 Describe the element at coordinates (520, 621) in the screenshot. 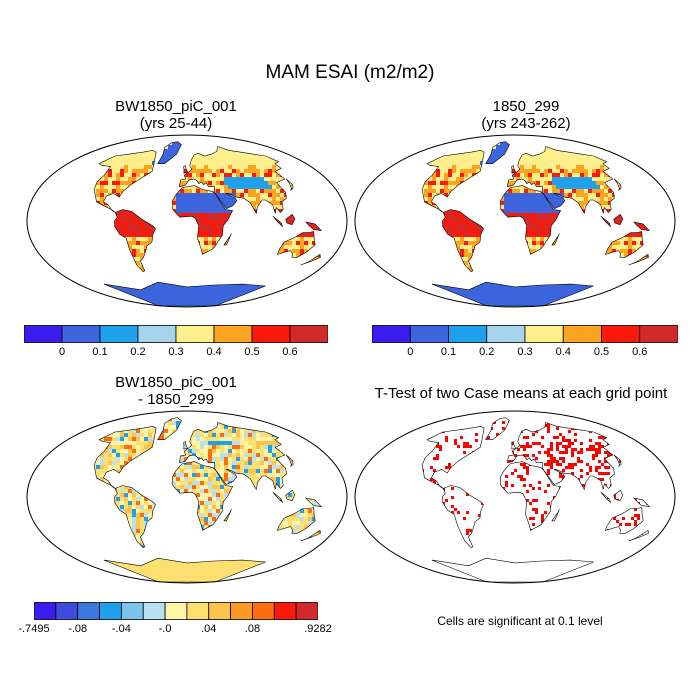

I see `significance-note: Cells are significant at 0.1 level` at that location.